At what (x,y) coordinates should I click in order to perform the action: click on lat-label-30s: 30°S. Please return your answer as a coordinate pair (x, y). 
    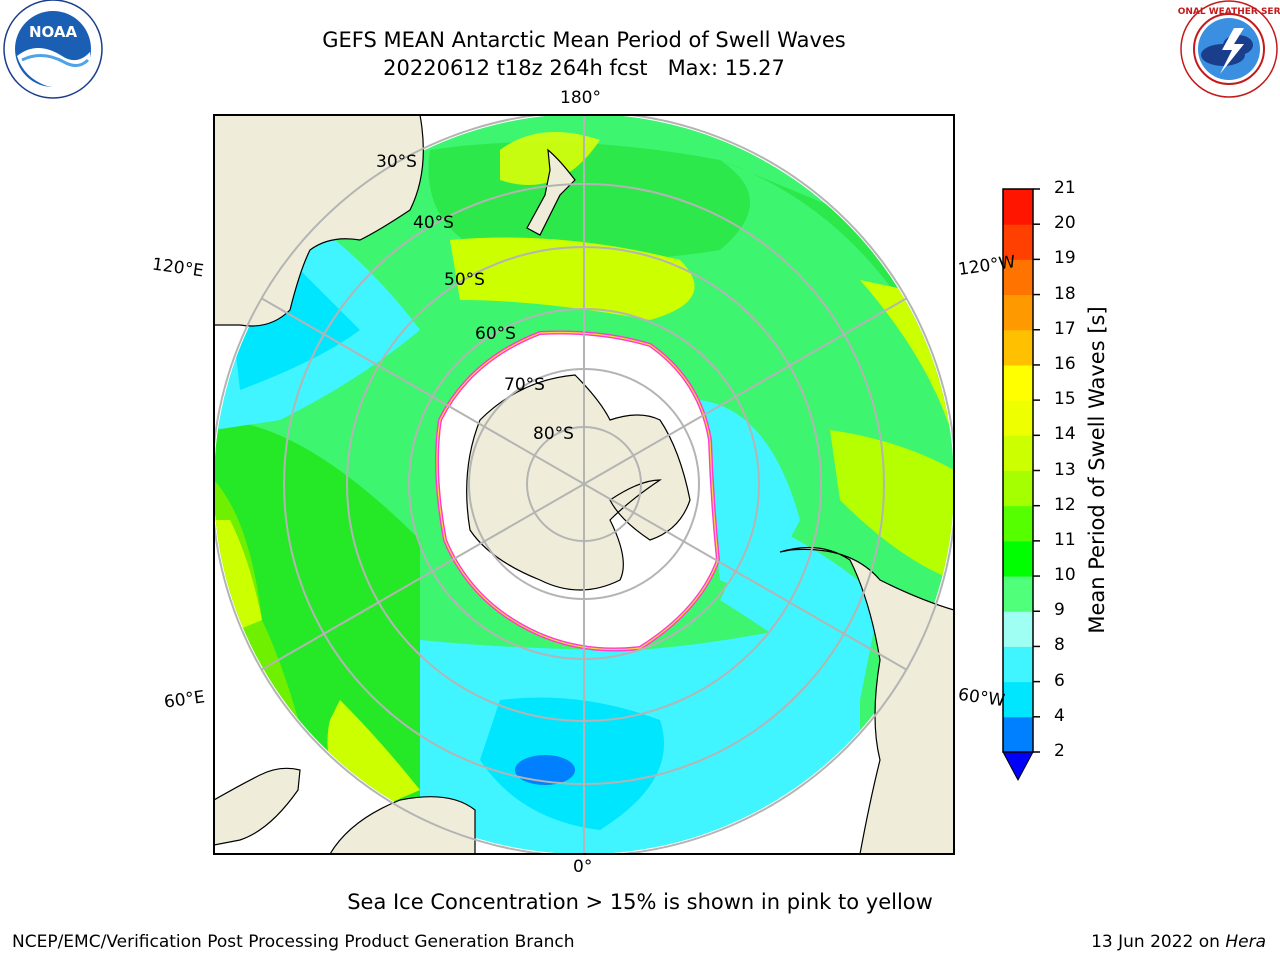
    Looking at the image, I should click on (396, 162).